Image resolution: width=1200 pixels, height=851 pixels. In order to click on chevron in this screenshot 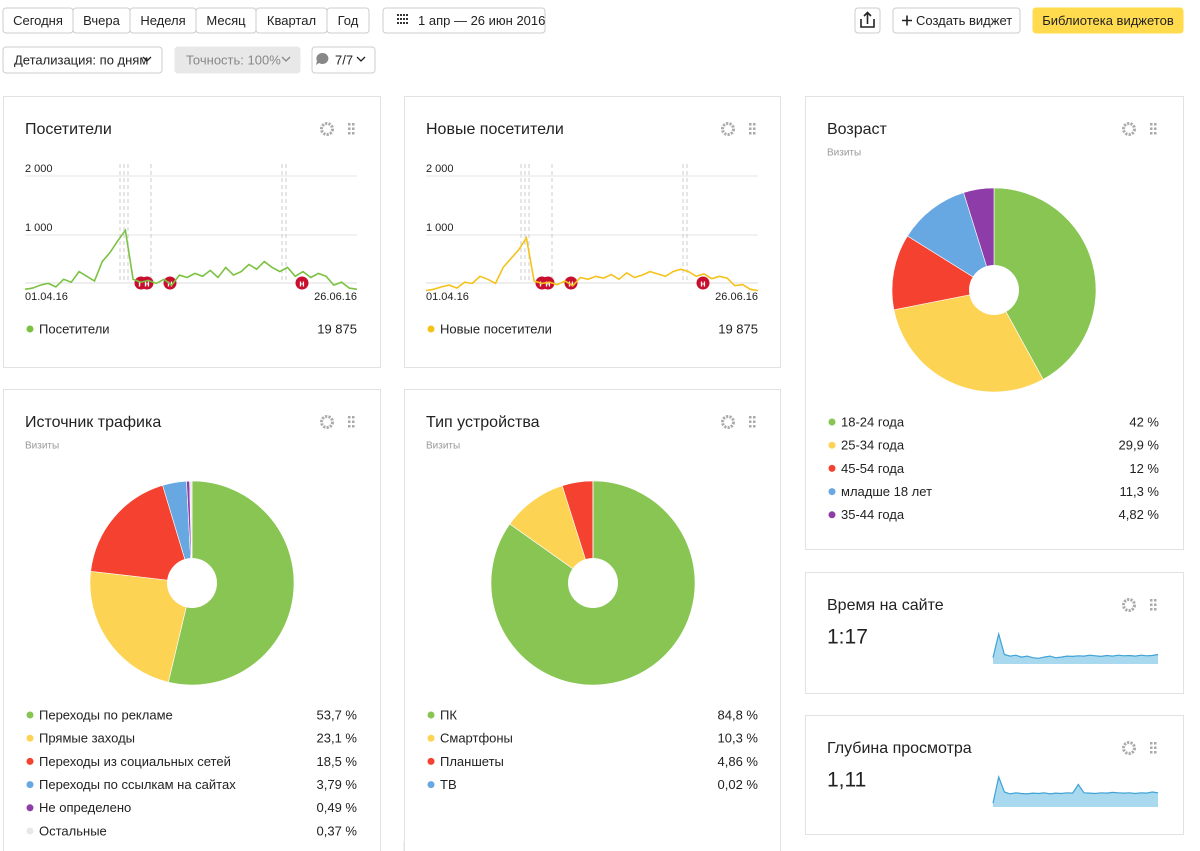, I will do `click(361, 59)`.